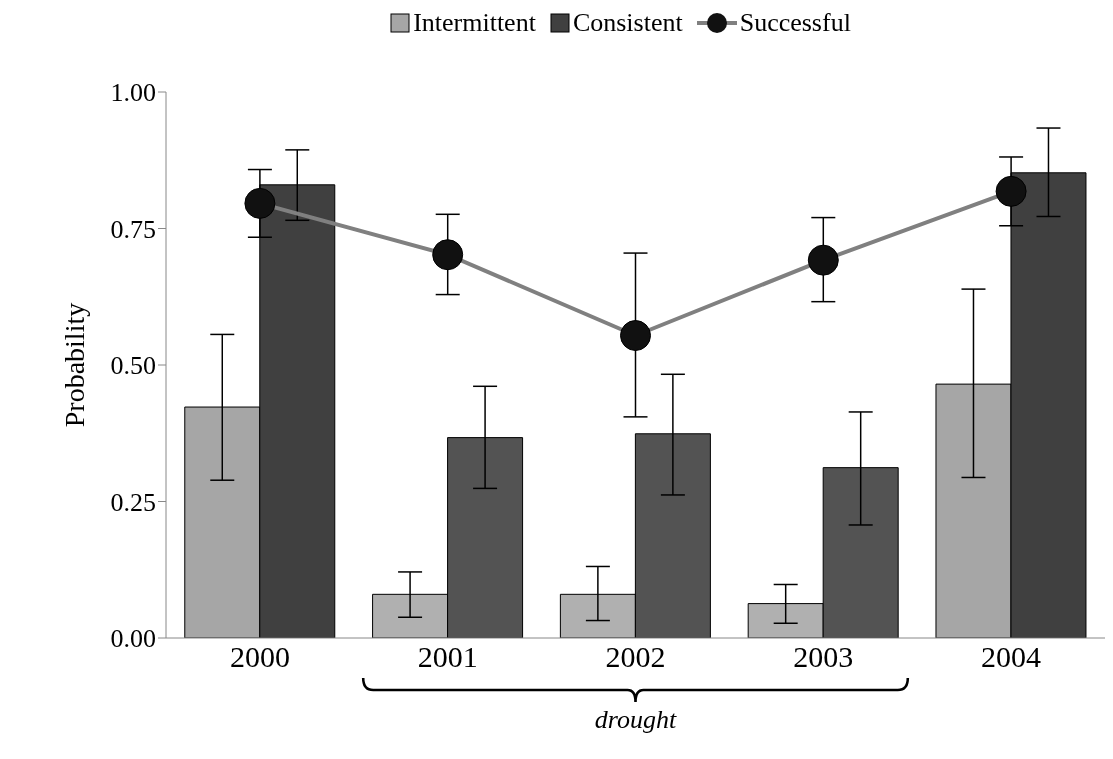 Image resolution: width=1113 pixels, height=759 pixels. I want to click on legend-label: Consistent, so click(627, 23).